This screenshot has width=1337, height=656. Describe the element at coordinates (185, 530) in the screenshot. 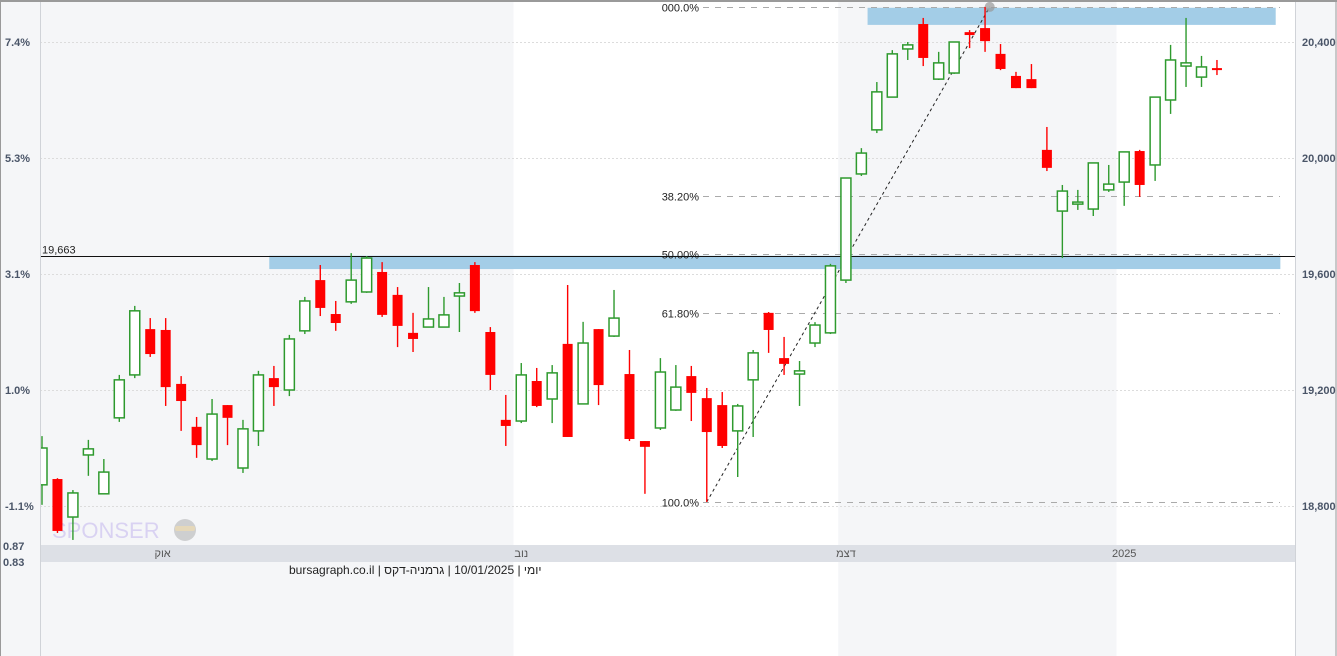

I see `watermark-monkey-icon` at that location.